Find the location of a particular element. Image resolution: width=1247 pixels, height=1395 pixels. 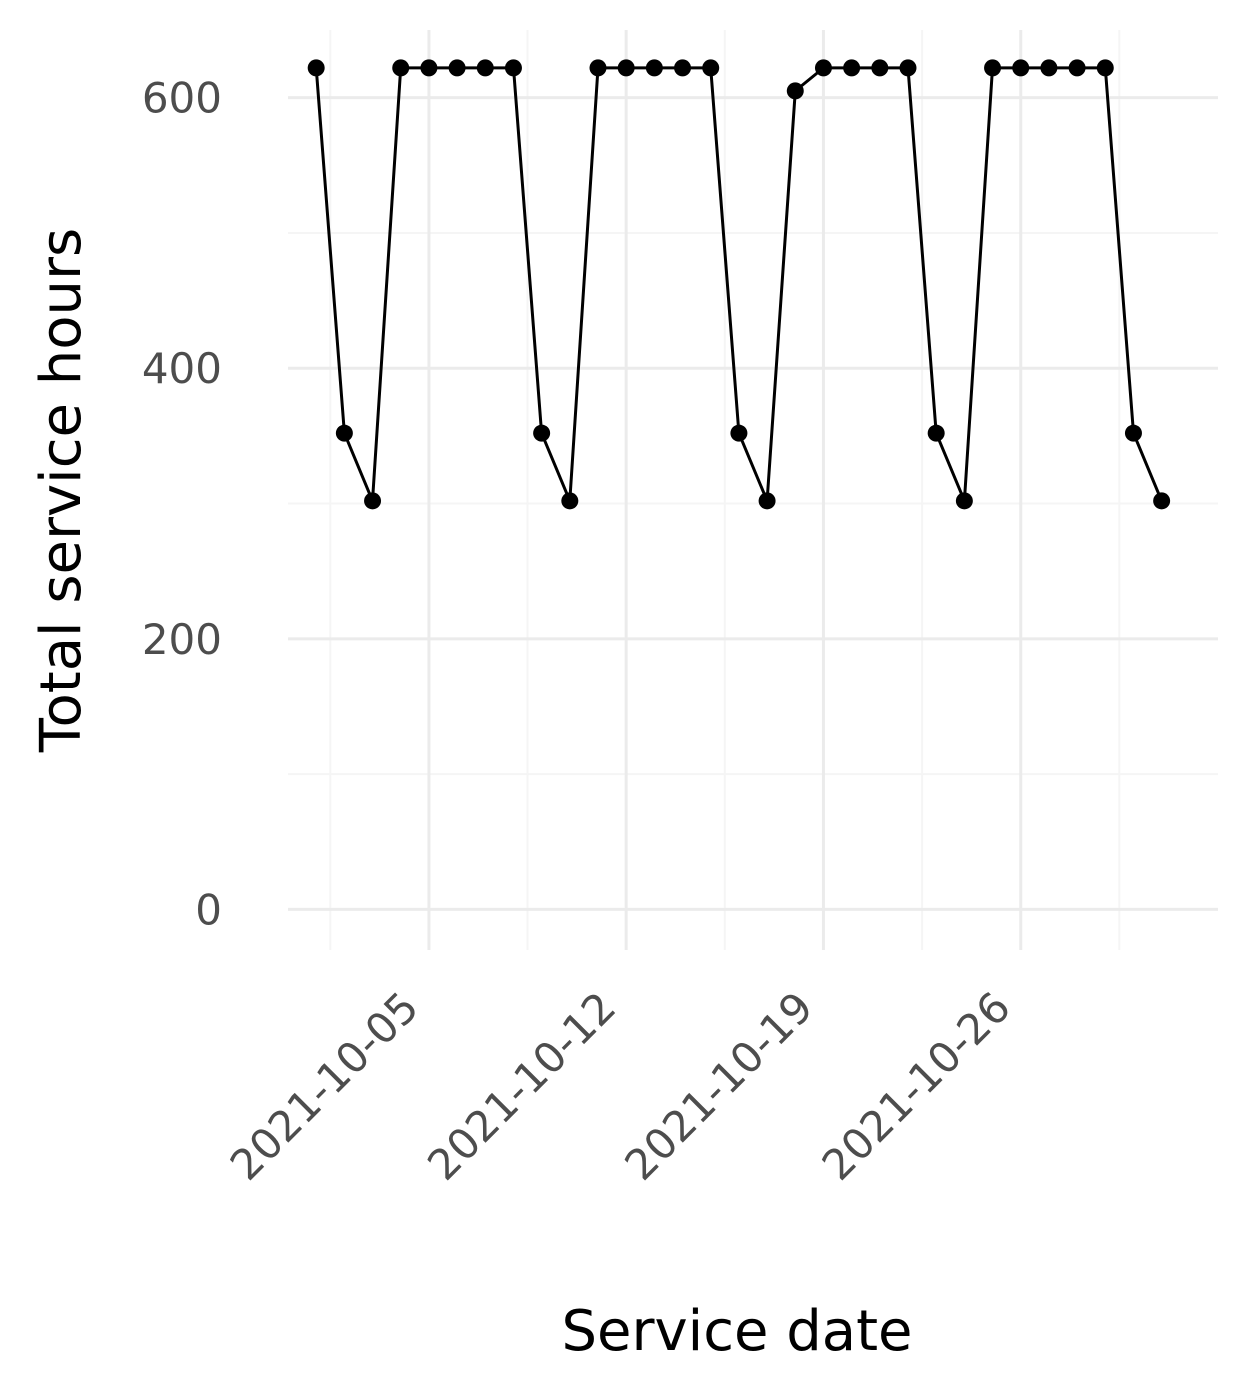

y-tick-label: 400 is located at coordinates (182, 368).